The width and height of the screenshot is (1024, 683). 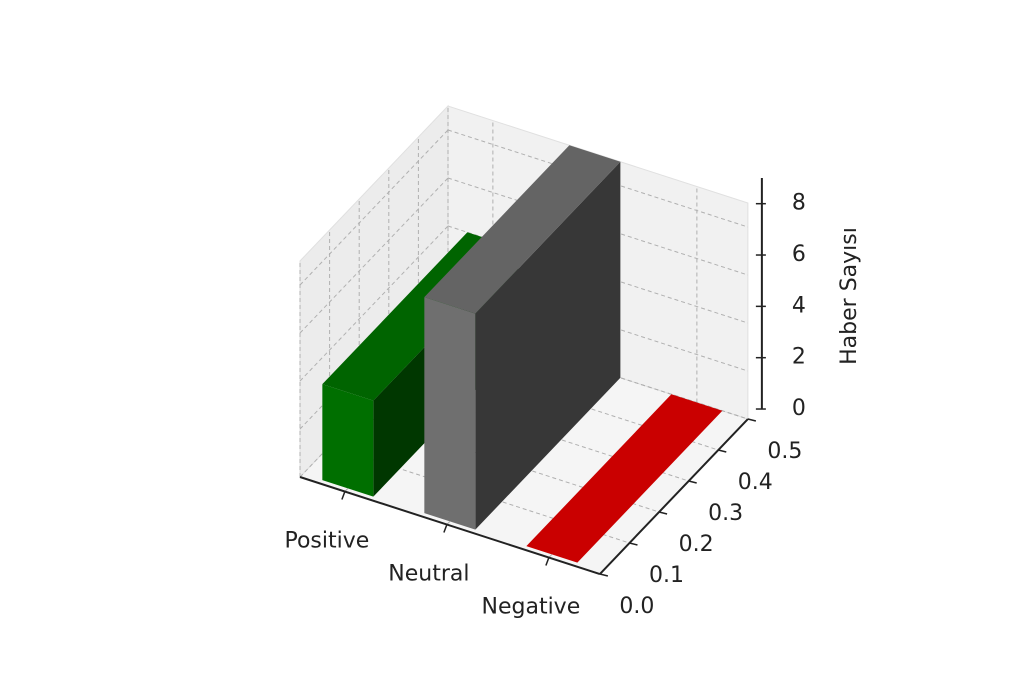 I want to click on z-tick-label: 6, so click(x=799, y=254).